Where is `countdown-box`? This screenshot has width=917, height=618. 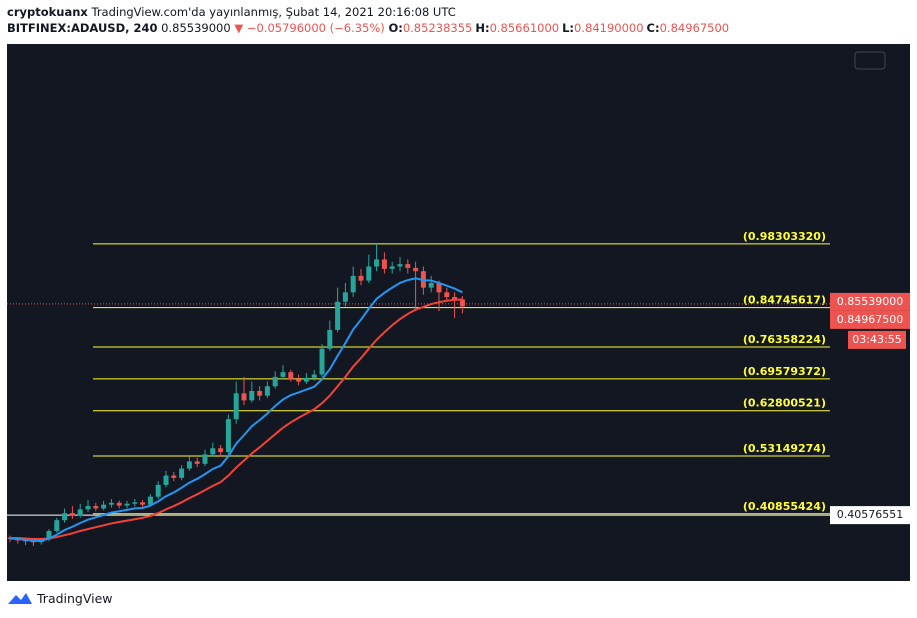 countdown-box is located at coordinates (877, 339).